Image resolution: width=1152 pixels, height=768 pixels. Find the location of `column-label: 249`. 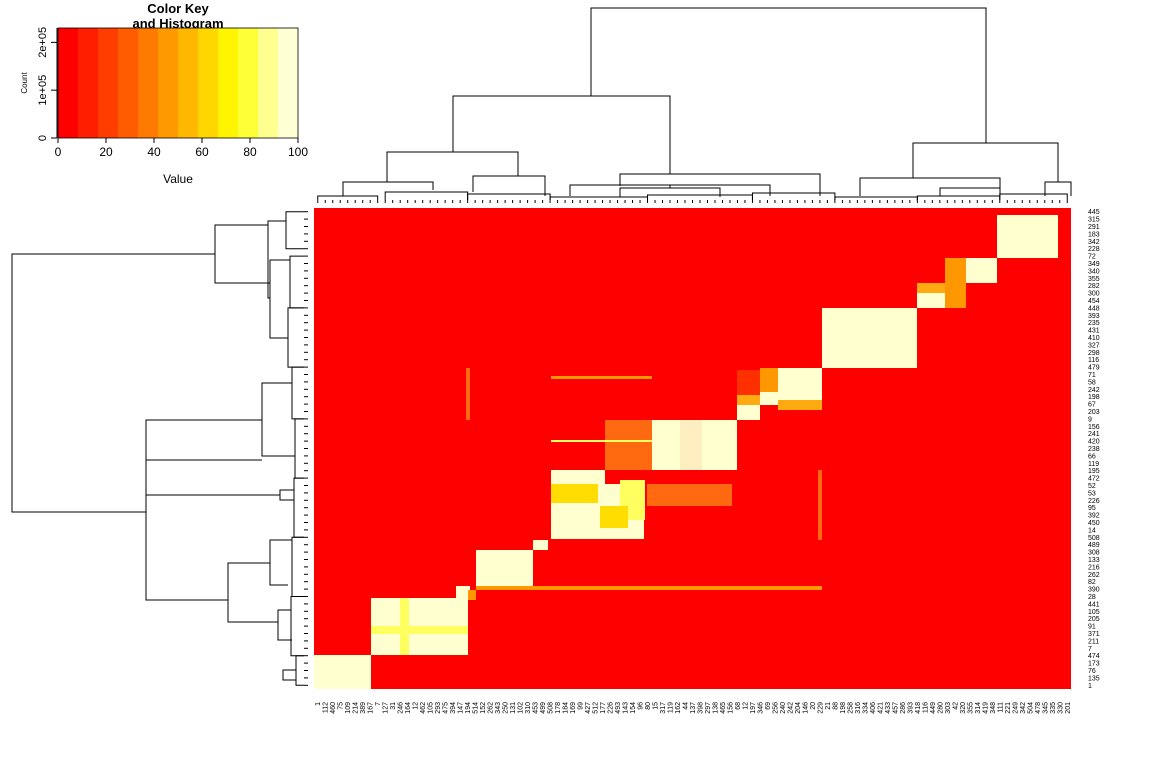

column-label: 249 is located at coordinates (1015, 708).